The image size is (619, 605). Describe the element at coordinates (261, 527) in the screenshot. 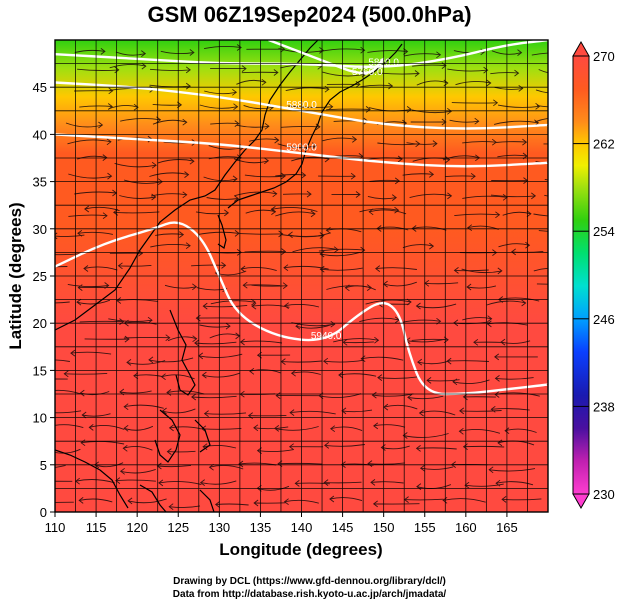

I see `x-tick-label: 135` at that location.